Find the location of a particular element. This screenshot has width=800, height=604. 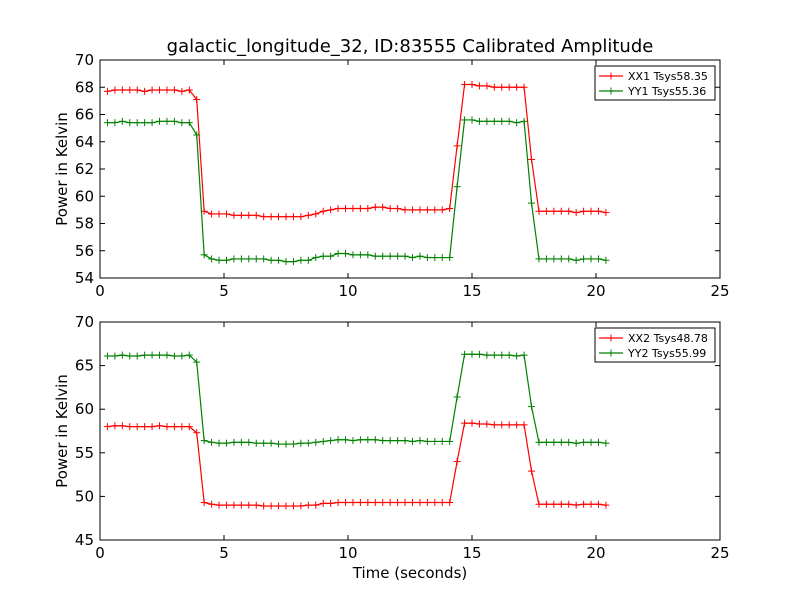

y-tick-label: 45 is located at coordinates (84, 540).